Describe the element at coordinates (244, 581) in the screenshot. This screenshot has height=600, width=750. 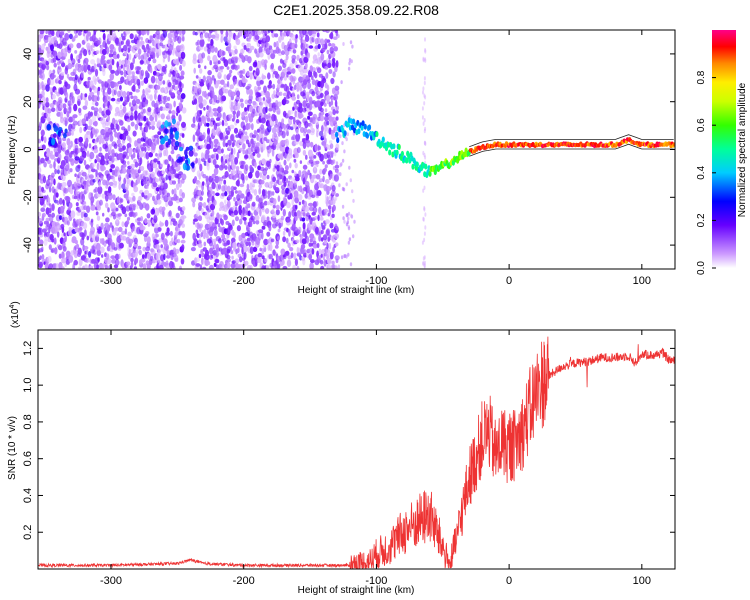
I see `snr-x-tick-label: -200` at that location.